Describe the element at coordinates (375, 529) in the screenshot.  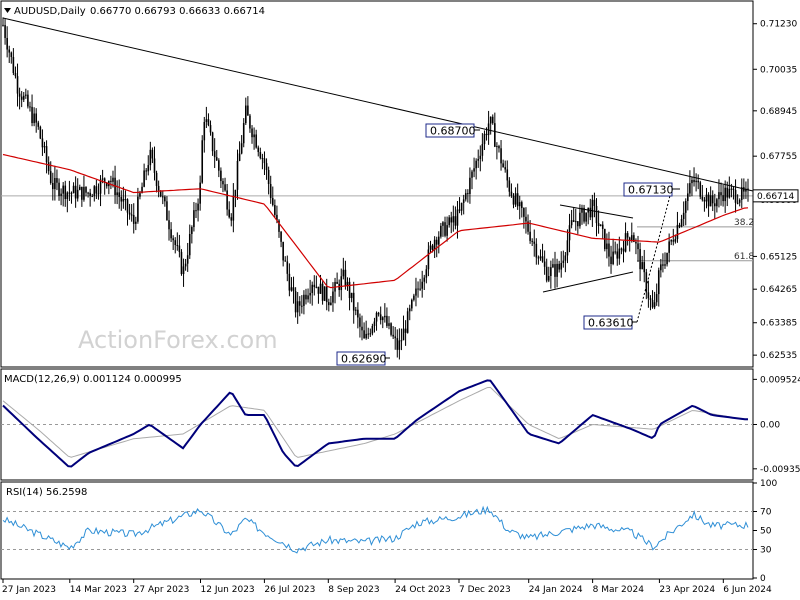
I see `rsi-line` at that location.